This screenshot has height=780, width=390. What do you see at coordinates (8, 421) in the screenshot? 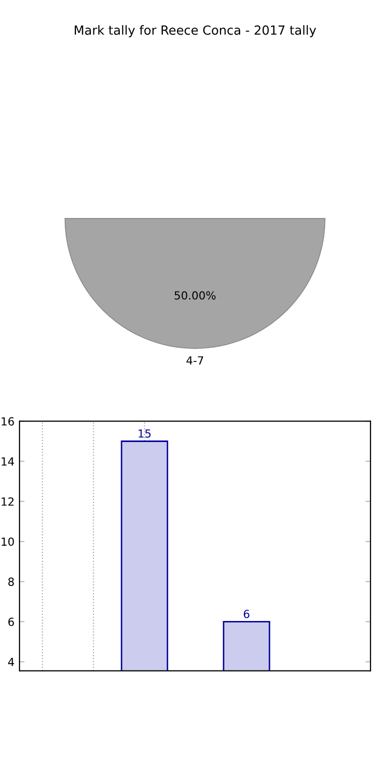
I see `y-tick-label: 16` at bounding box center [8, 421].